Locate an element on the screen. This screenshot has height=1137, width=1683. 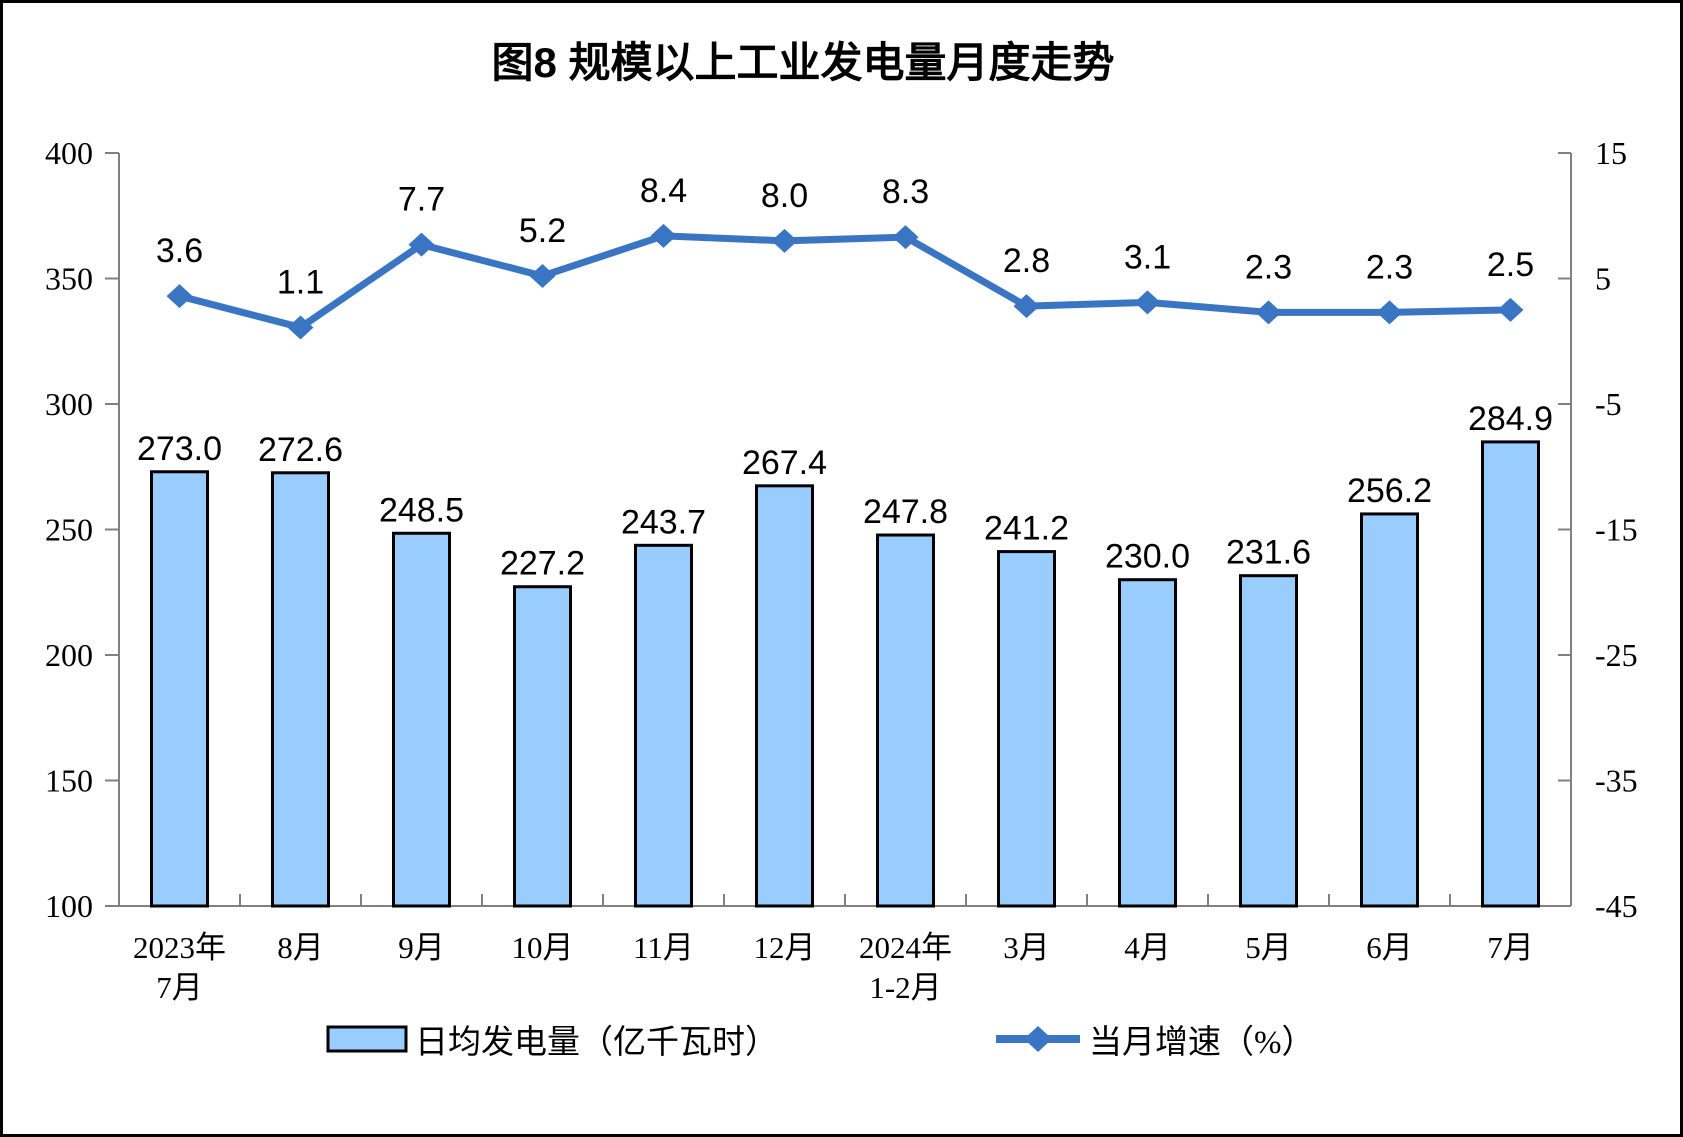
bar-value-label: 273.0 is located at coordinates (179, 449).